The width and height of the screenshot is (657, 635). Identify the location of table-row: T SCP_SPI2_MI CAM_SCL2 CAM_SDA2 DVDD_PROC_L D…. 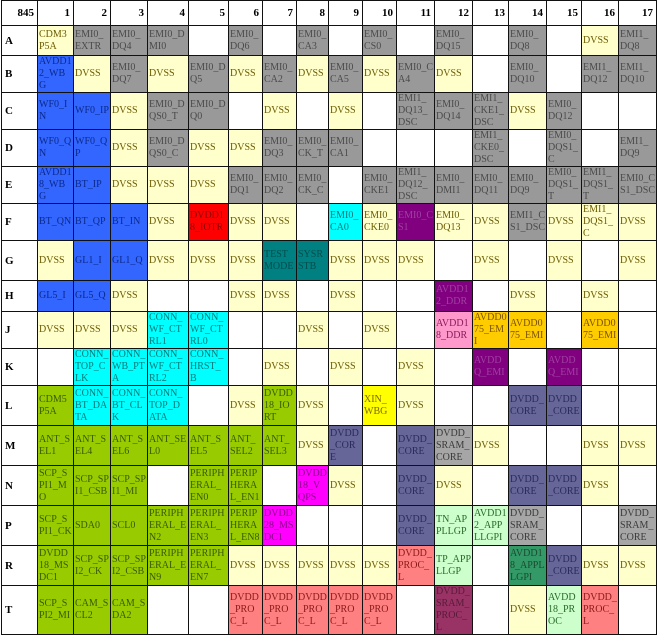
(329, 610).